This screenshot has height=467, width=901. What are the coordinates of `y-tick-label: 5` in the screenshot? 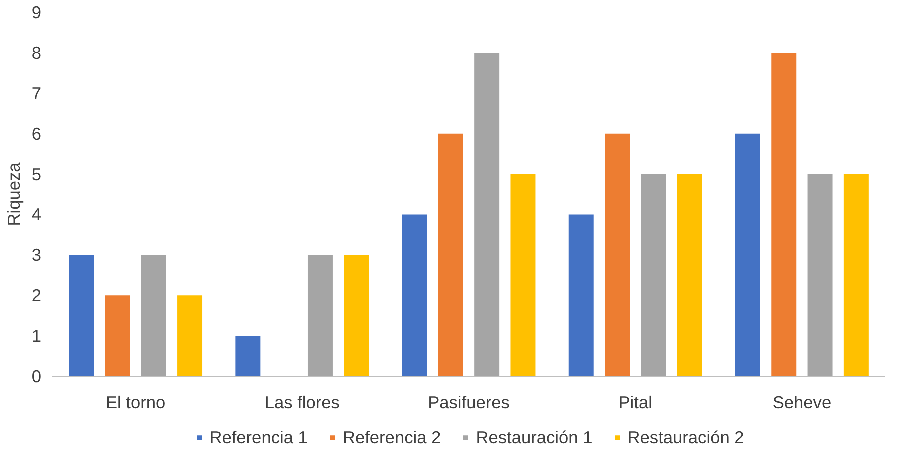 It's located at (37, 174).